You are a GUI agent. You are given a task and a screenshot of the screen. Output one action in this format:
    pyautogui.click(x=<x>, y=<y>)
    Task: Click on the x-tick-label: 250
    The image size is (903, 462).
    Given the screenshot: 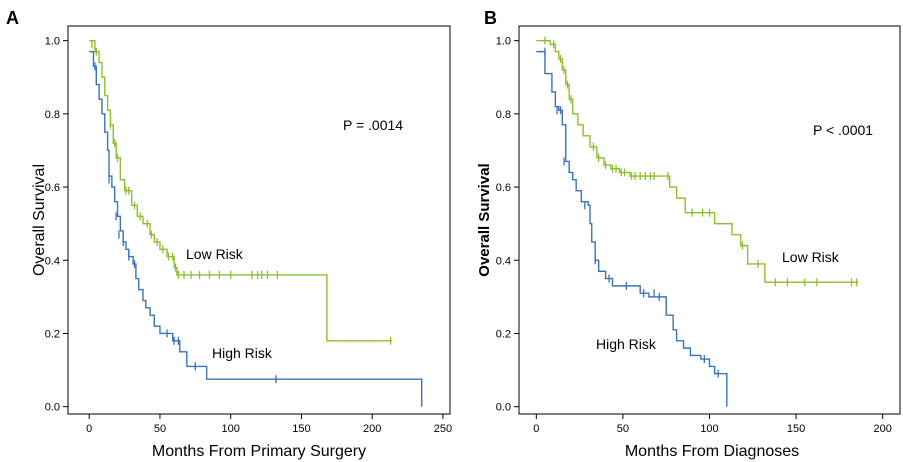 What is the action you would take?
    pyautogui.click(x=443, y=429)
    